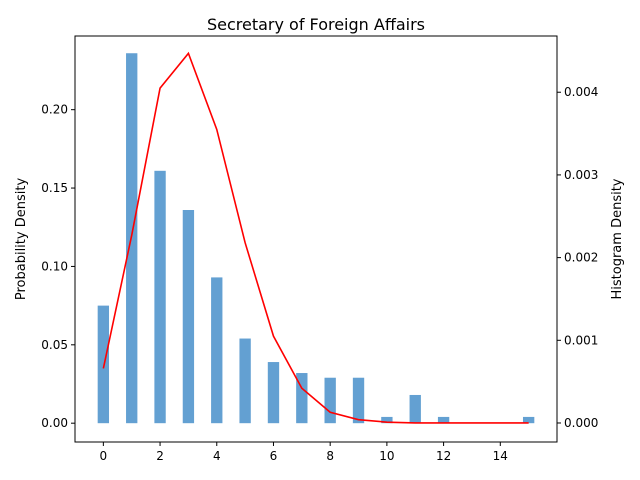  Describe the element at coordinates (54, 266) in the screenshot. I see `y-left-tick-label: 0.10` at that location.